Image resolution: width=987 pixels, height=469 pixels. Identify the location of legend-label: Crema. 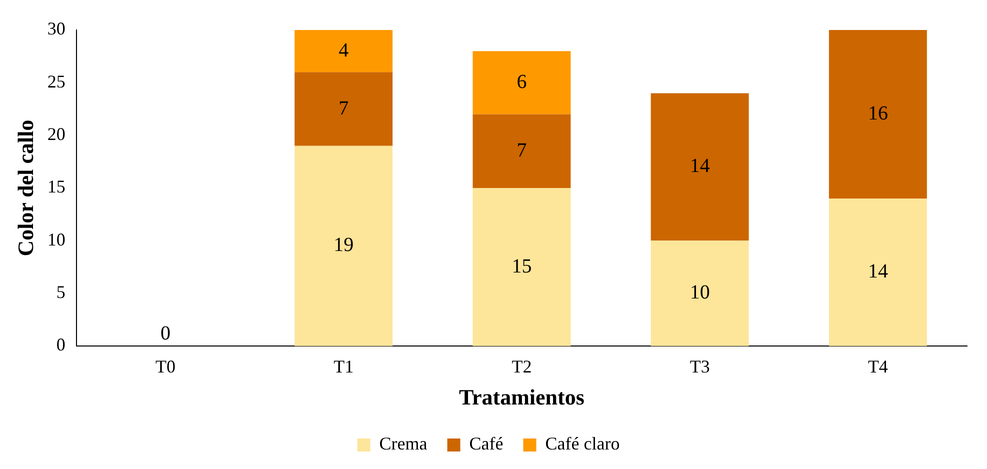
(403, 444).